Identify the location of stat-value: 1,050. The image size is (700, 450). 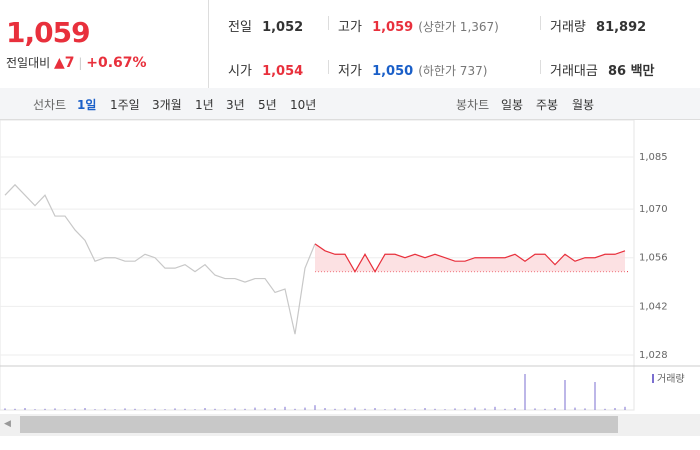
(393, 71).